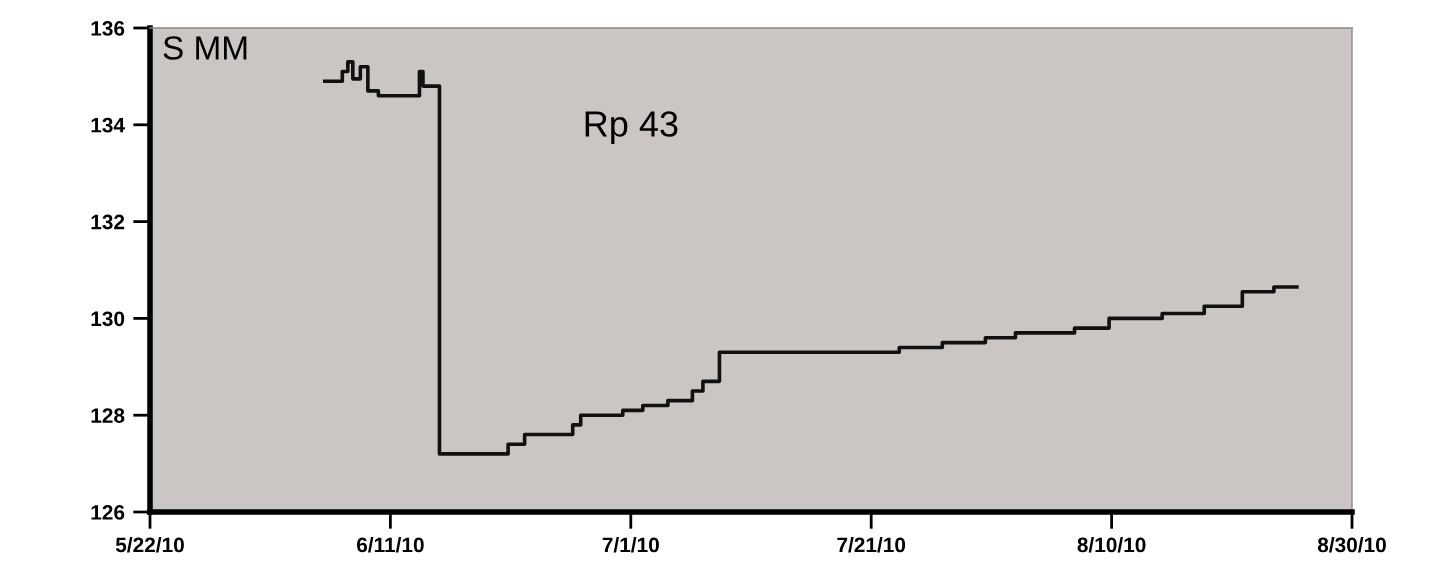 The width and height of the screenshot is (1435, 584). Describe the element at coordinates (108, 512) in the screenshot. I see `y-tick-label: 126` at that location.